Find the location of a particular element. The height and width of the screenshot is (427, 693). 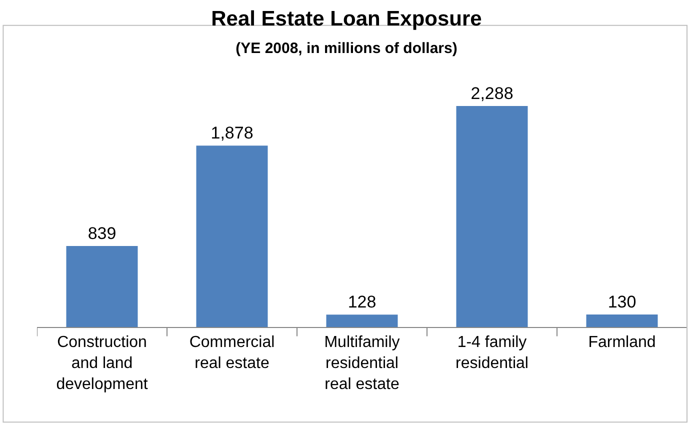

chart-subtitle: (YE 2008, in millions of dollars) is located at coordinates (347, 48).